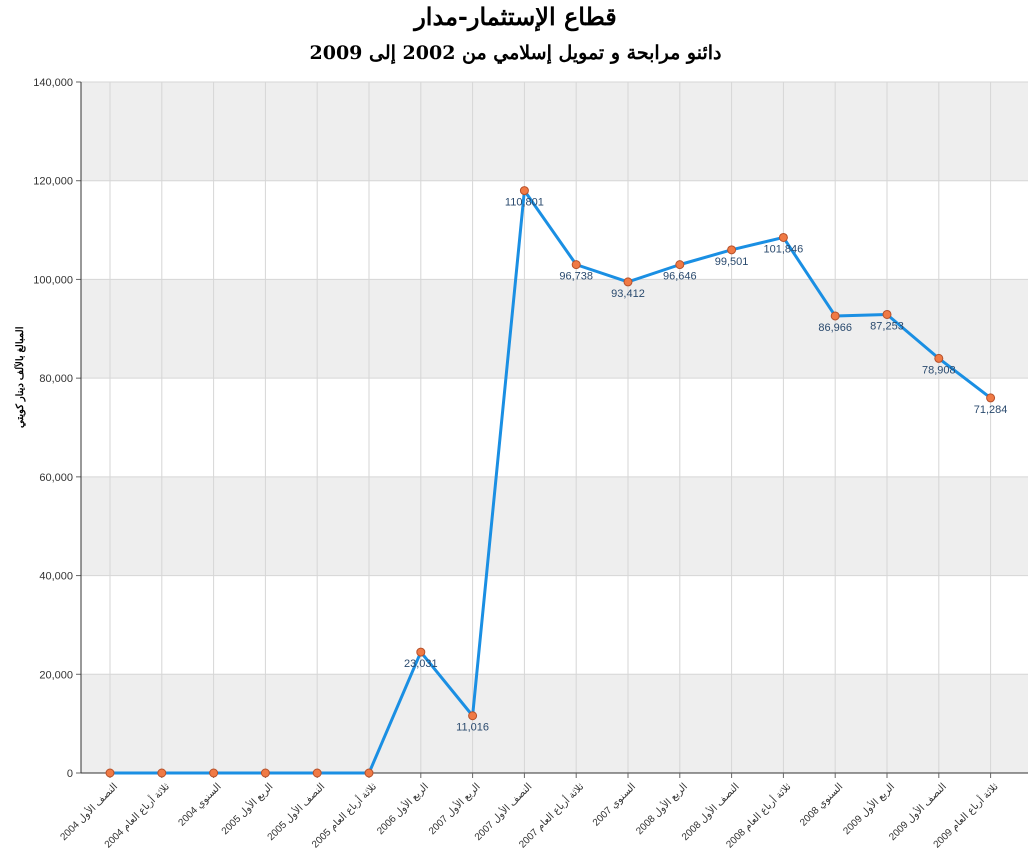 The image size is (1031, 865). What do you see at coordinates (56, 577) in the screenshot?
I see `y-tick-label: 40,000` at bounding box center [56, 577].